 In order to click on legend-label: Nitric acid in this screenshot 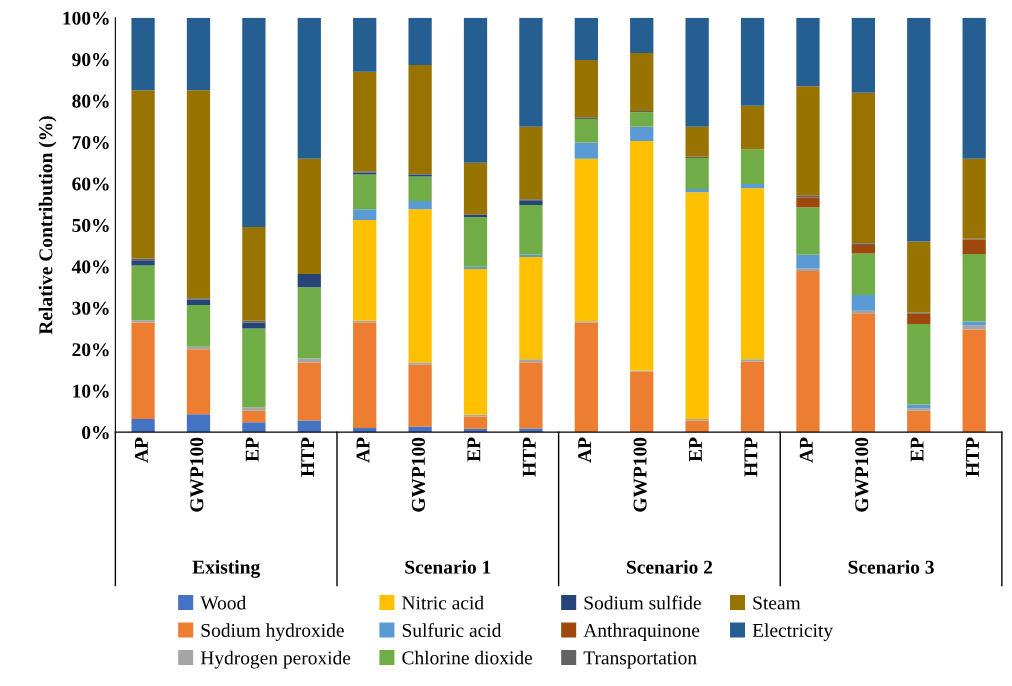, I will do `click(443, 602)`.